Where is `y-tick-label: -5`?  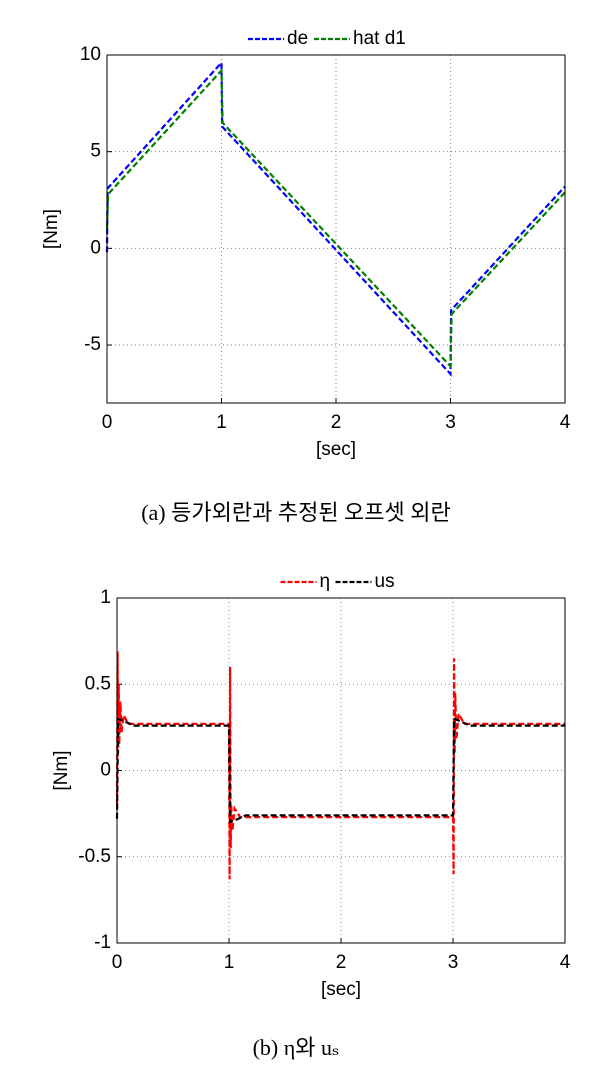
y-tick-label: -5 is located at coordinates (92, 344).